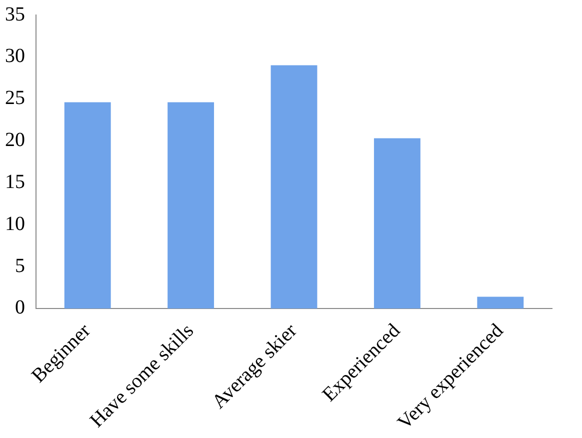  What do you see at coordinates (15, 140) in the screenshot?
I see `y-tick-label: 20` at bounding box center [15, 140].